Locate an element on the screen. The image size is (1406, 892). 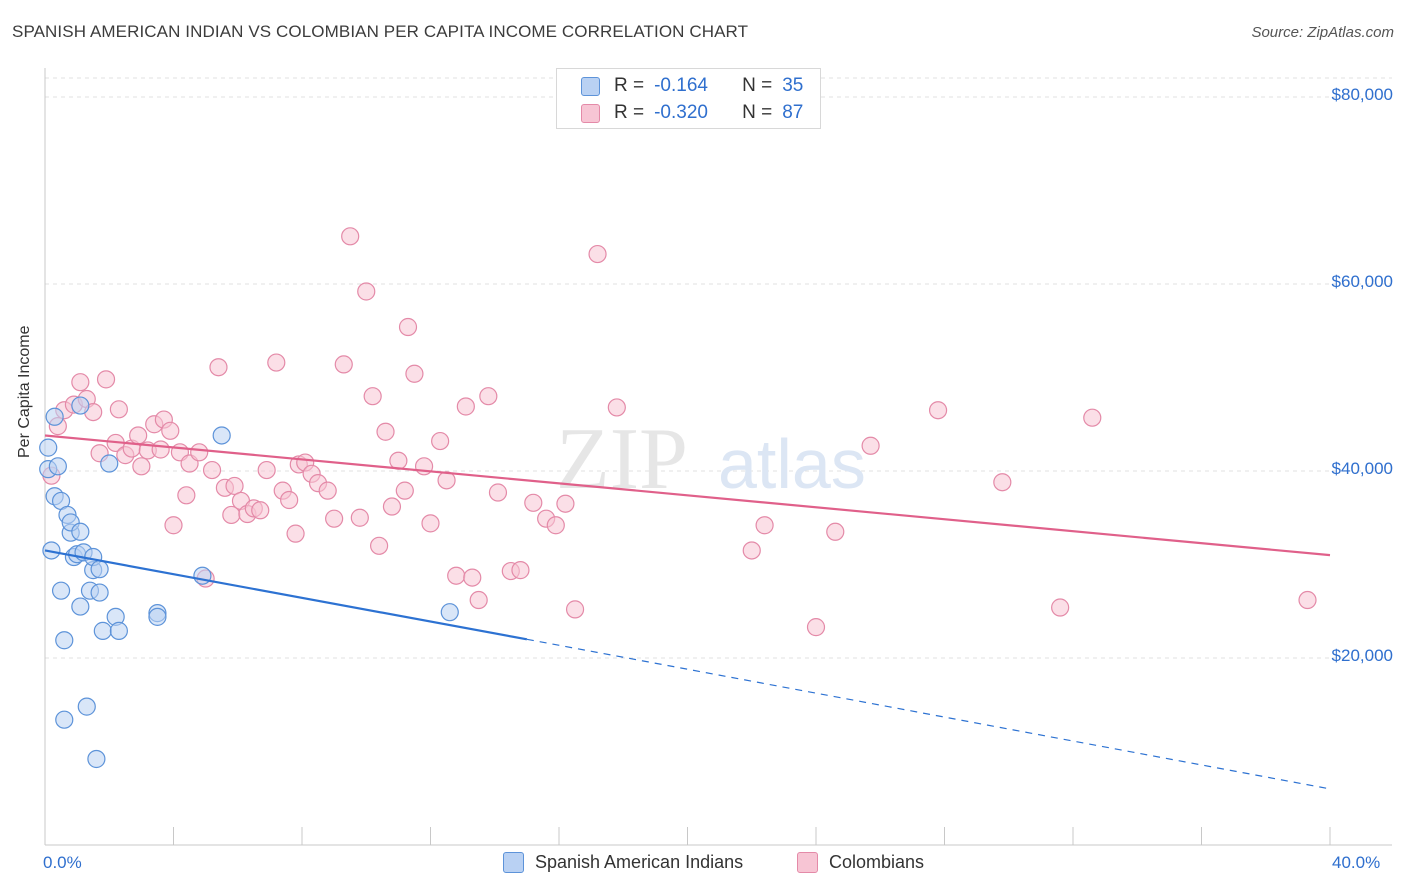
r-value: -0.164 is located at coordinates (681, 85).